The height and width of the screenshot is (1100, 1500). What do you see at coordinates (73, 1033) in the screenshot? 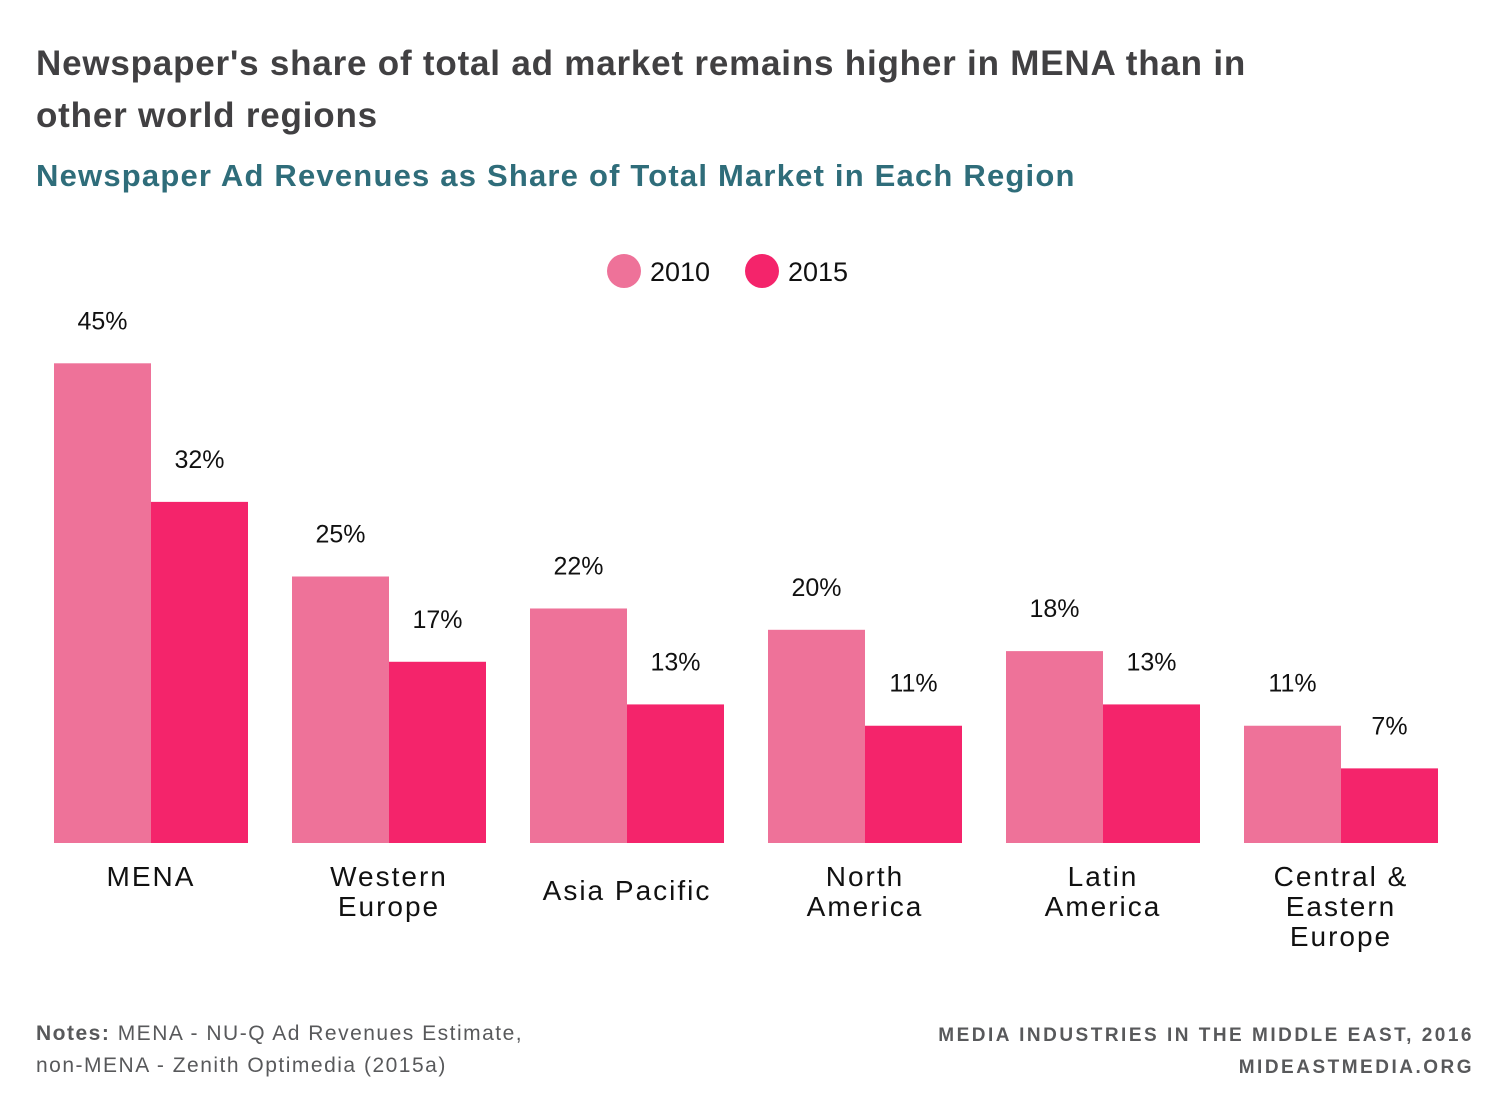
I see `notes-label: Notes:` at bounding box center [73, 1033].